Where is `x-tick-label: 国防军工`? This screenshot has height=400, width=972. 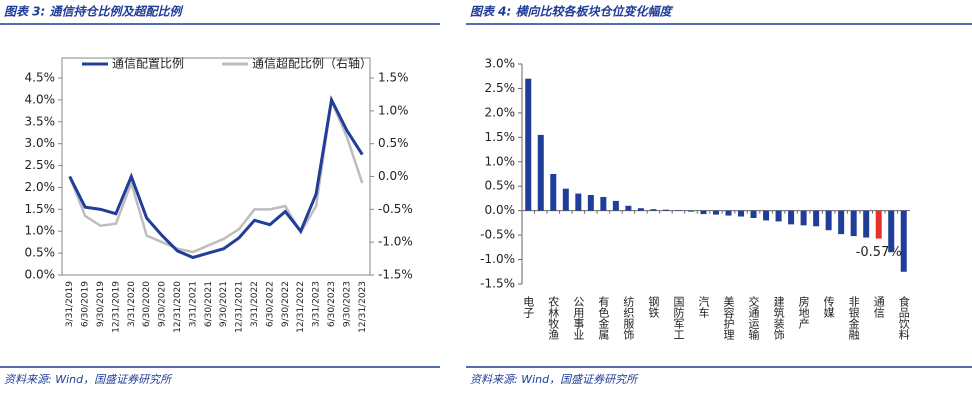 x-tick-label: 国防军工 is located at coordinates (678, 318).